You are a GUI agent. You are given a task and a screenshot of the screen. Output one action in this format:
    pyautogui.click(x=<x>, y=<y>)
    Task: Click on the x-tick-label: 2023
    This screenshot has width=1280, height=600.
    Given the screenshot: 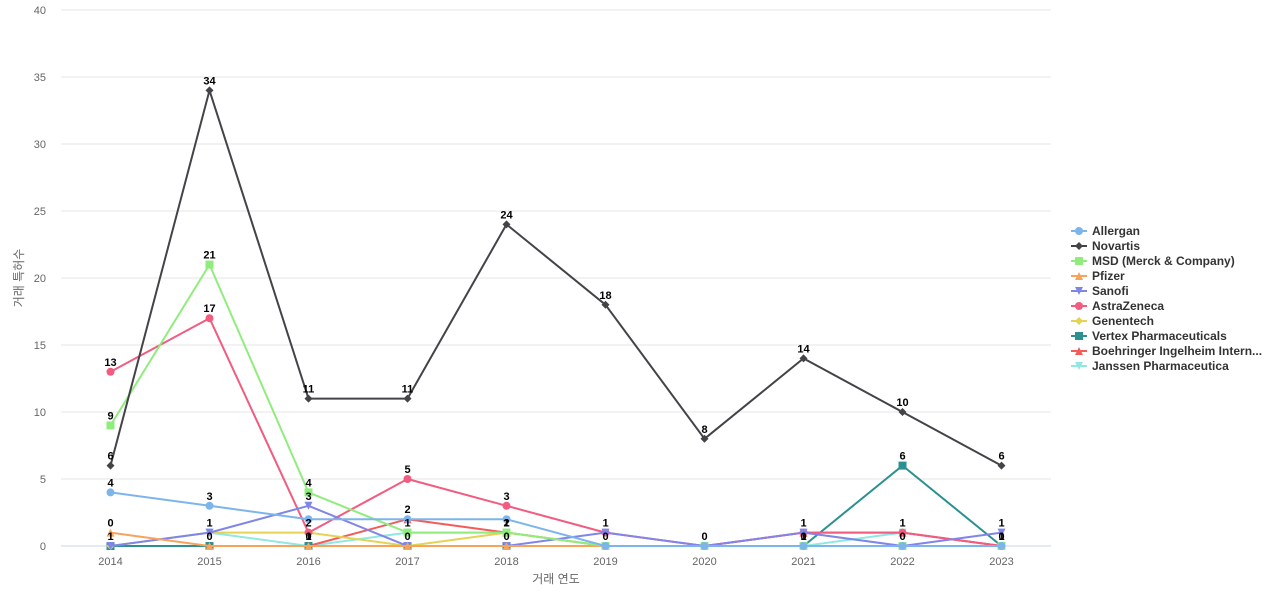 What is the action you would take?
    pyautogui.click(x=1001, y=562)
    